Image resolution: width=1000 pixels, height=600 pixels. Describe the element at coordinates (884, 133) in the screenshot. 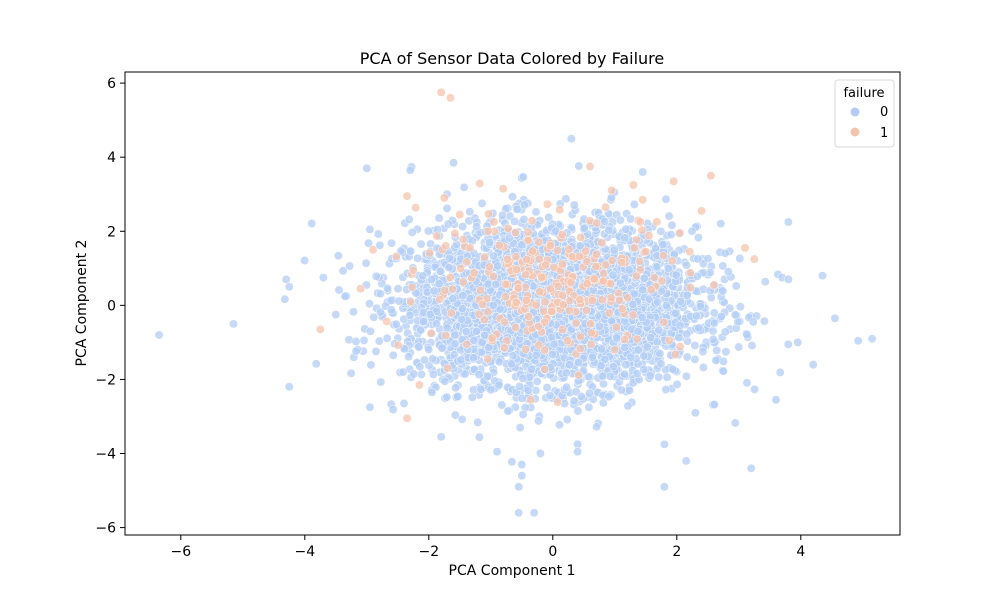

I see `legend-label-1: 1` at that location.